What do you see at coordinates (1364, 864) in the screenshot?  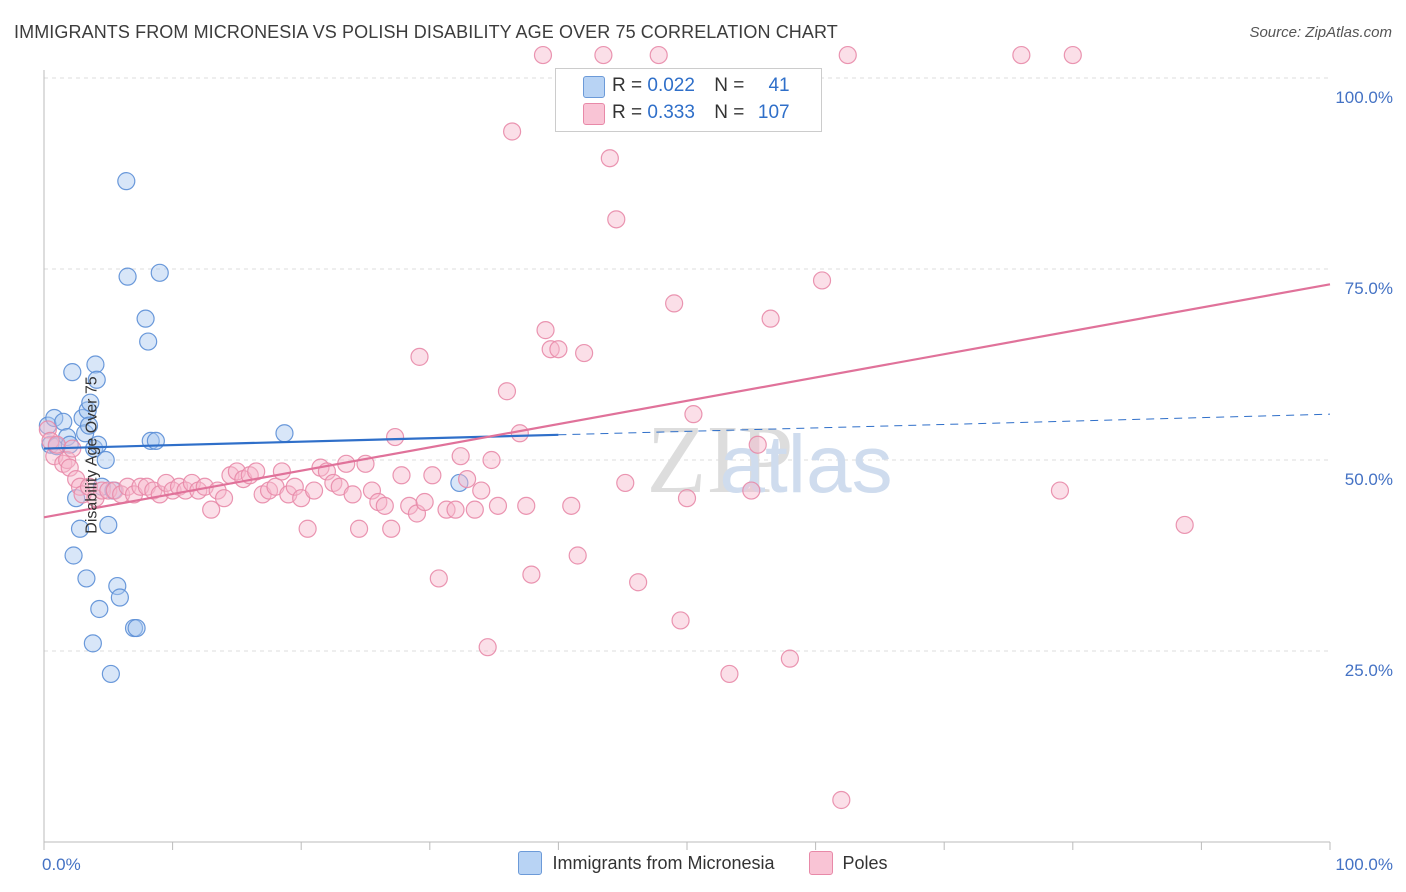 I see `x-tick-label-max: 100.0%` at bounding box center [1364, 864].